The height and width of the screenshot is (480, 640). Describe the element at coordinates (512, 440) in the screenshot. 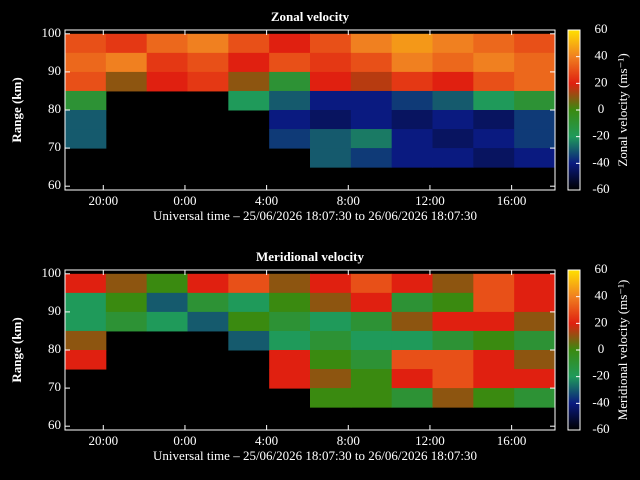

I see `x-tick-label: 16:00` at that location.